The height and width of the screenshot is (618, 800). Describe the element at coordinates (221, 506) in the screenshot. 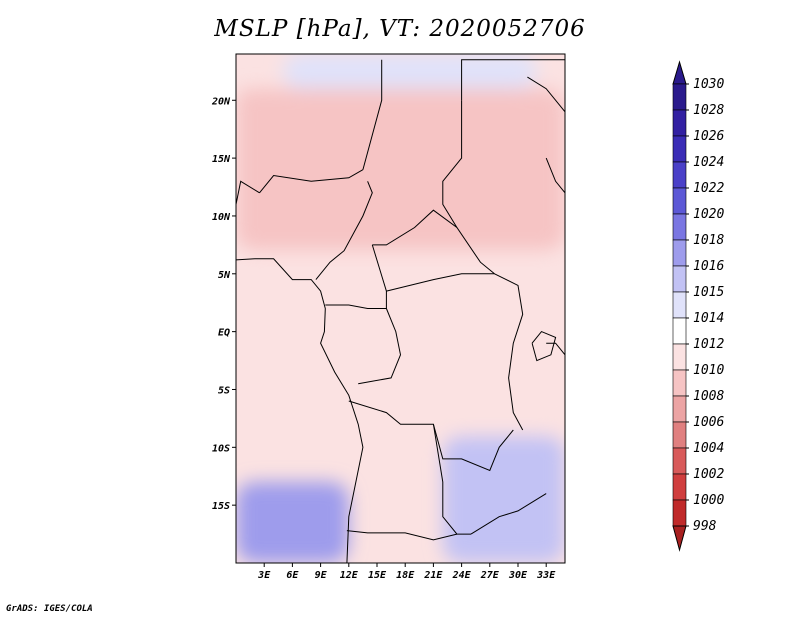

I see `y-tick-label: 15S` at that location.